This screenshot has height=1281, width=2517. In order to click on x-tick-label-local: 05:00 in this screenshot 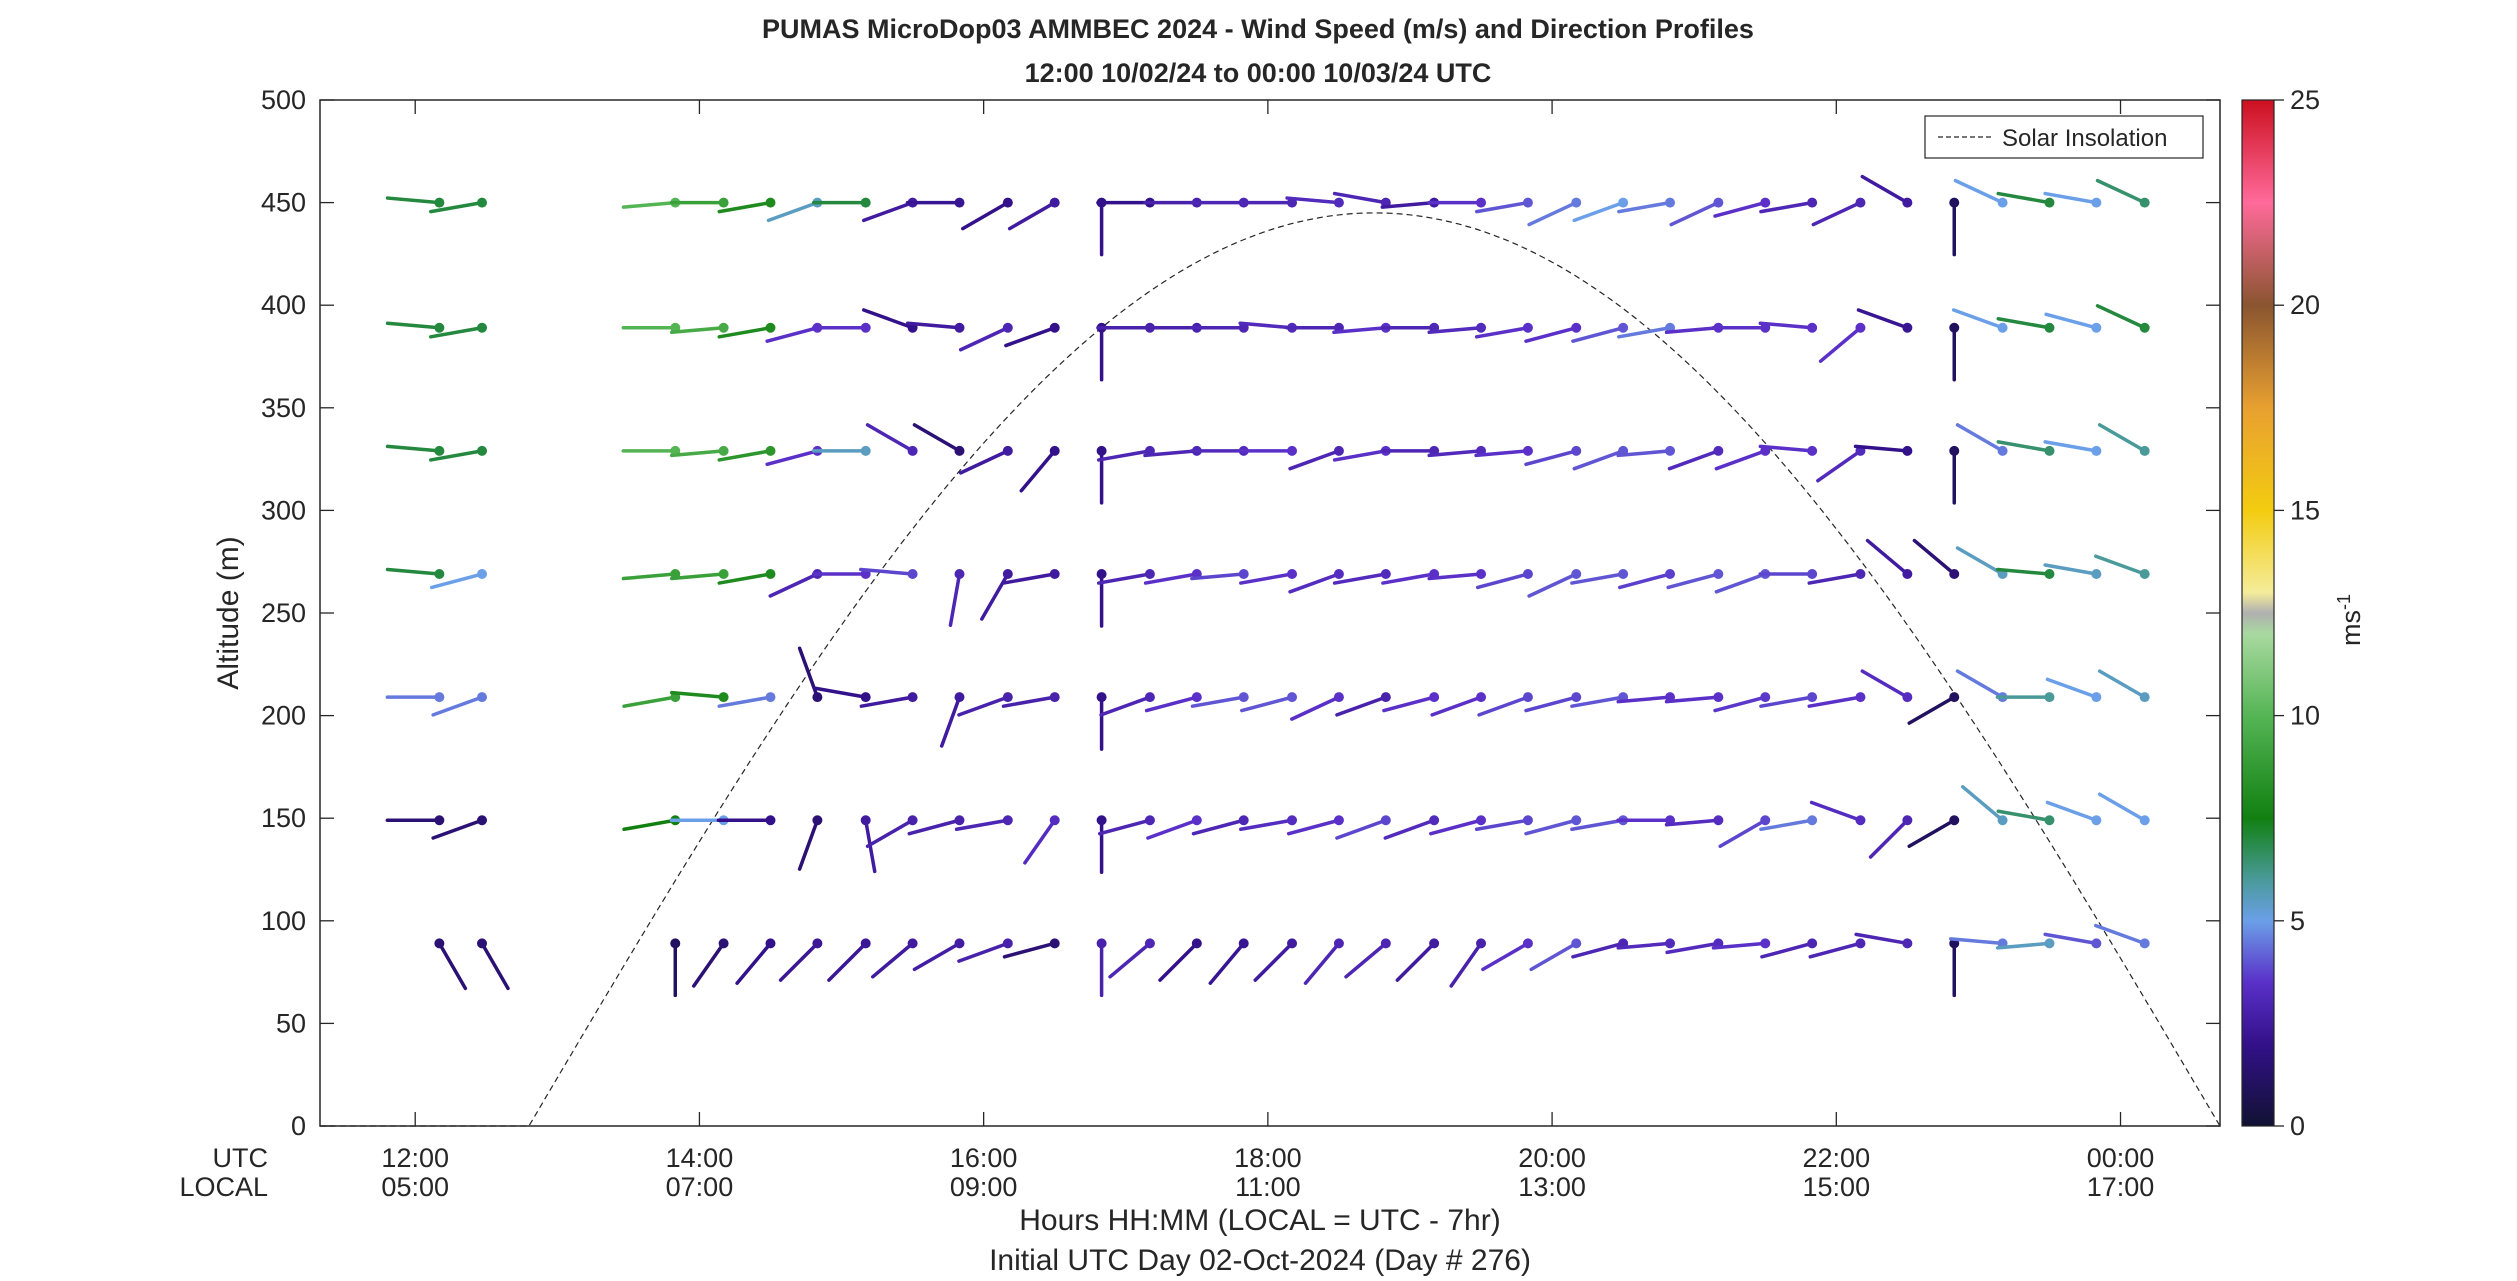, I will do `click(415, 1187)`.